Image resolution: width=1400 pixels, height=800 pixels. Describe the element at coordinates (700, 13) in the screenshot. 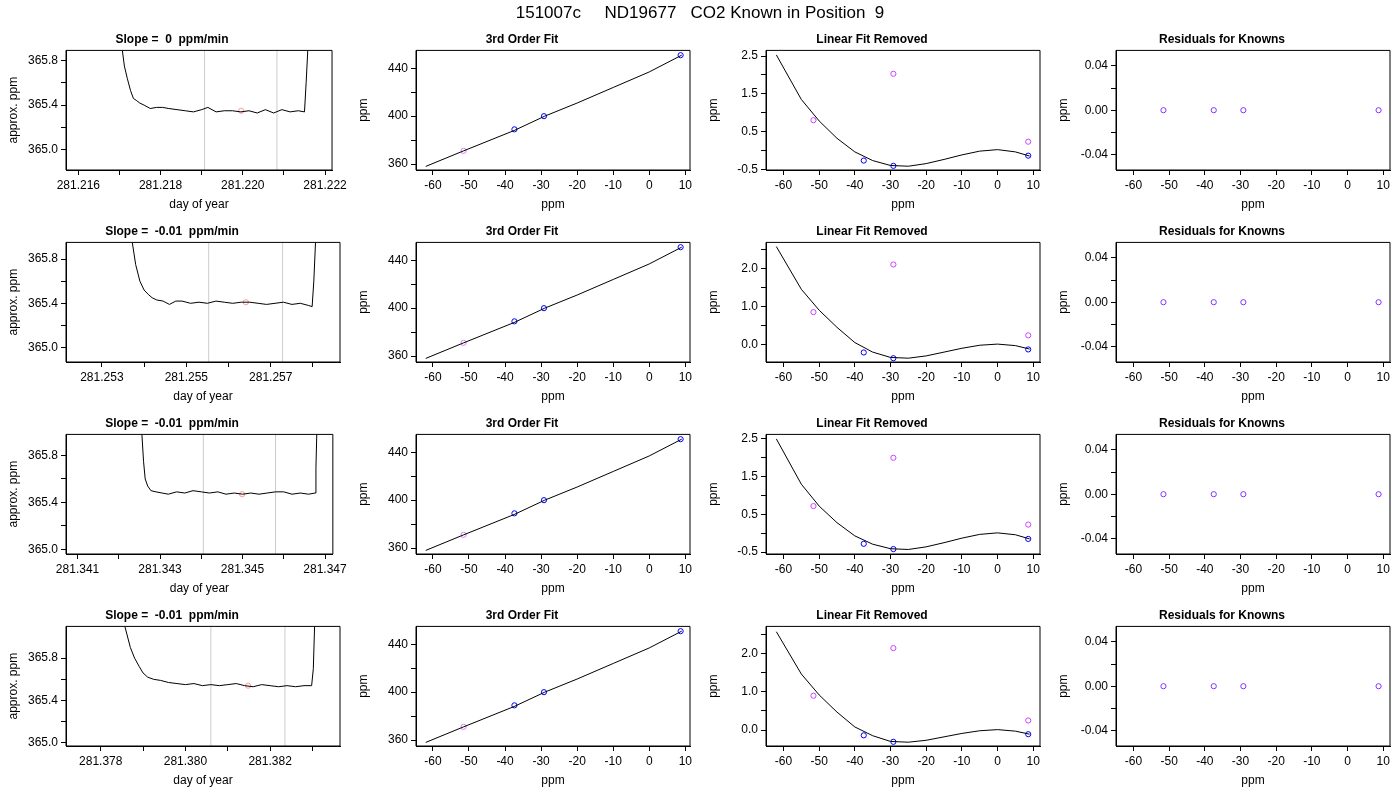

I see `text: 151007c ND19677 CO2 Known in Position 9` at that location.